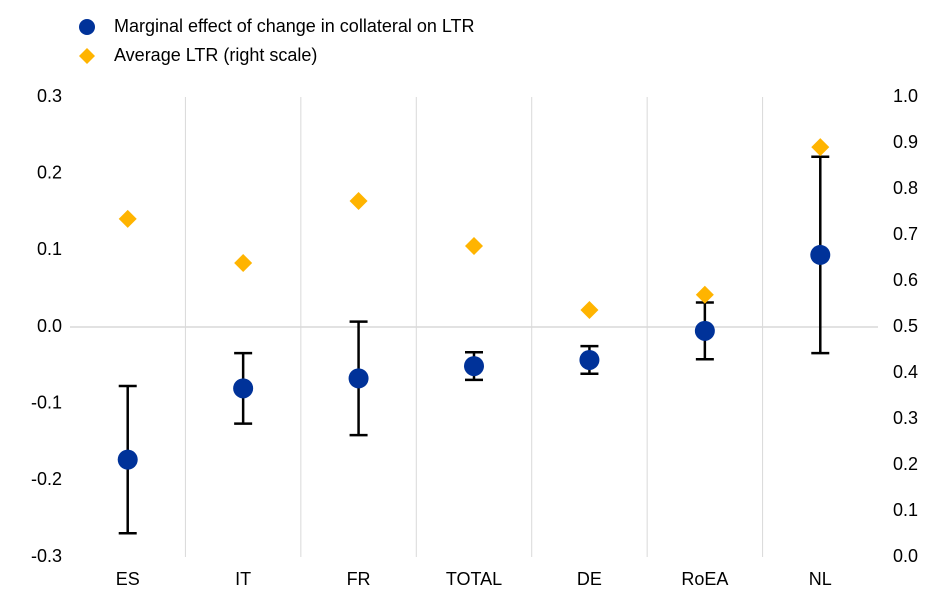 This screenshot has height=591, width=930. Describe the element at coordinates (905, 556) in the screenshot. I see `y2-tick-label: 0.0` at that location.